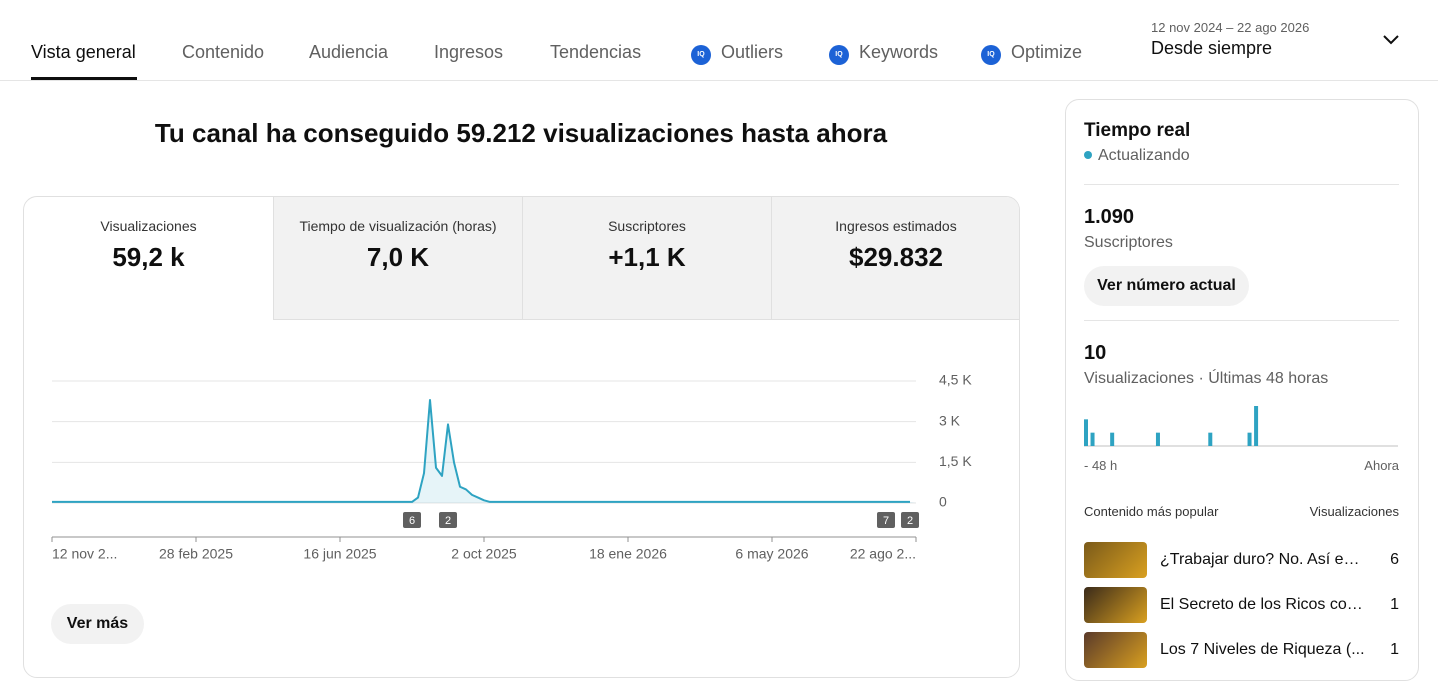  What do you see at coordinates (1144, 155) in the screenshot?
I see `status: Actualizando` at bounding box center [1144, 155].